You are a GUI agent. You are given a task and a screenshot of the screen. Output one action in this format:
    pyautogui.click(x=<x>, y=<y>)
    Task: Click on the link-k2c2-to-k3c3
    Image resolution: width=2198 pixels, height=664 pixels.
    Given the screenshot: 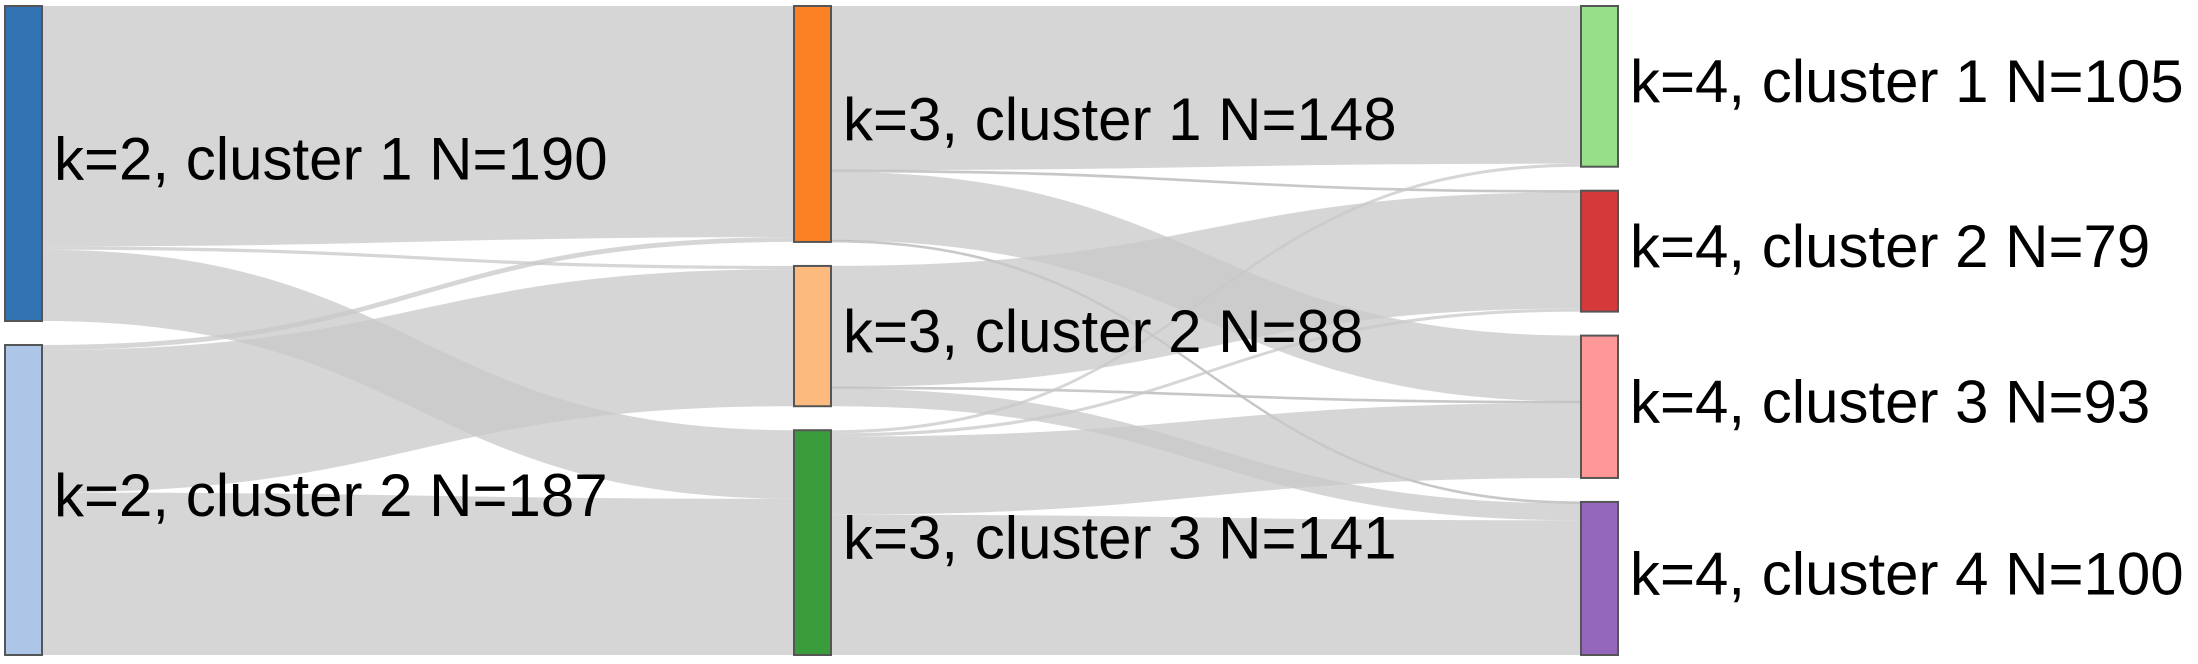 What is the action you would take?
    pyautogui.click(x=418, y=573)
    